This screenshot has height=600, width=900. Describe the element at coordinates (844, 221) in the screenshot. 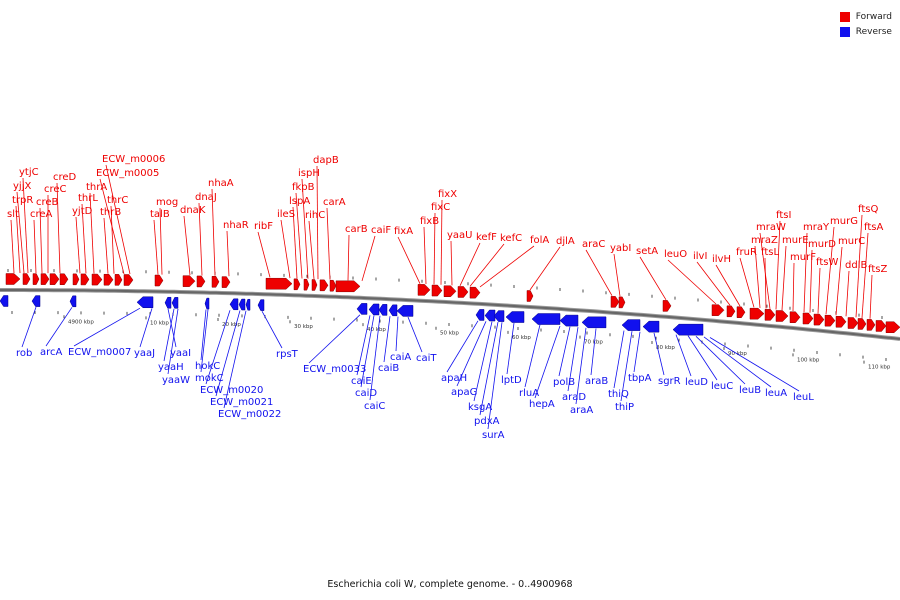

I see `forward-gene-label-56: murG` at that location.